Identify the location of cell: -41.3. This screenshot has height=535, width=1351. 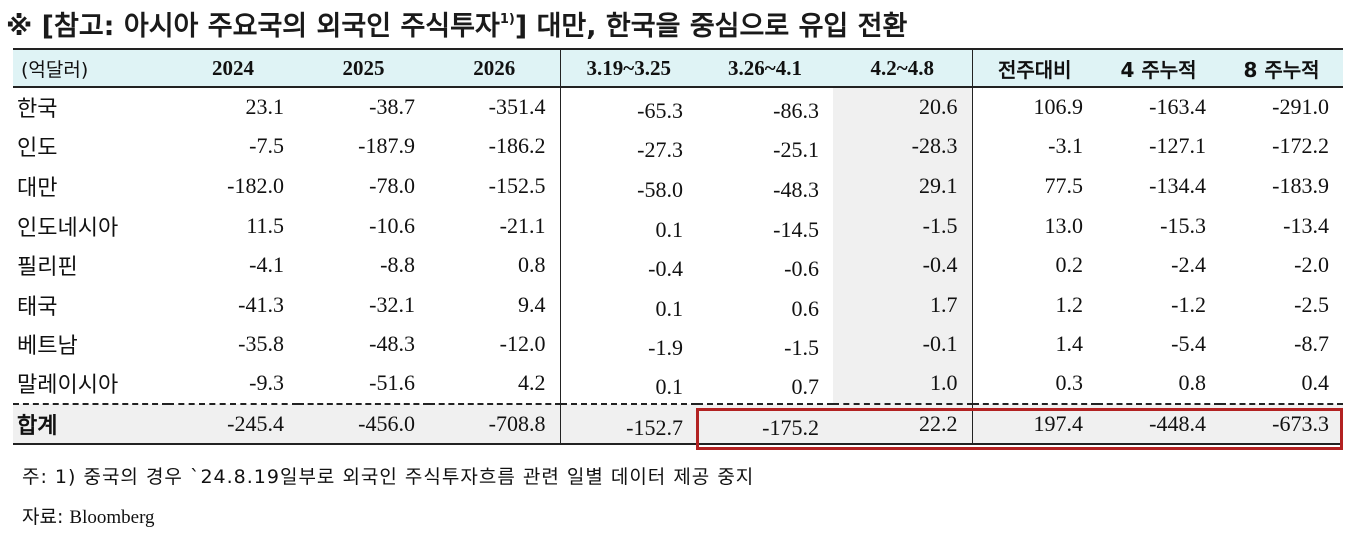
(261, 304).